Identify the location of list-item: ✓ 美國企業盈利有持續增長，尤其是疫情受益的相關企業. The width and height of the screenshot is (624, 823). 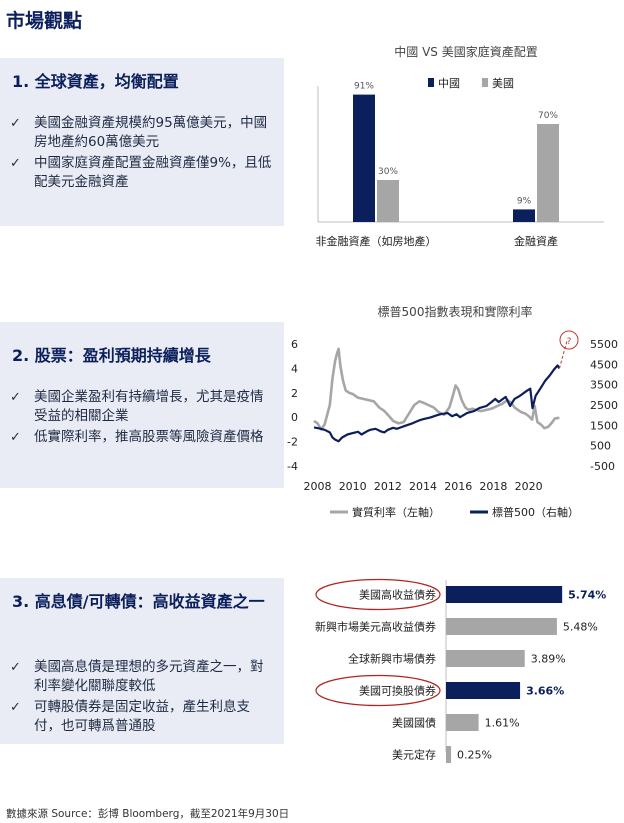
(140, 407).